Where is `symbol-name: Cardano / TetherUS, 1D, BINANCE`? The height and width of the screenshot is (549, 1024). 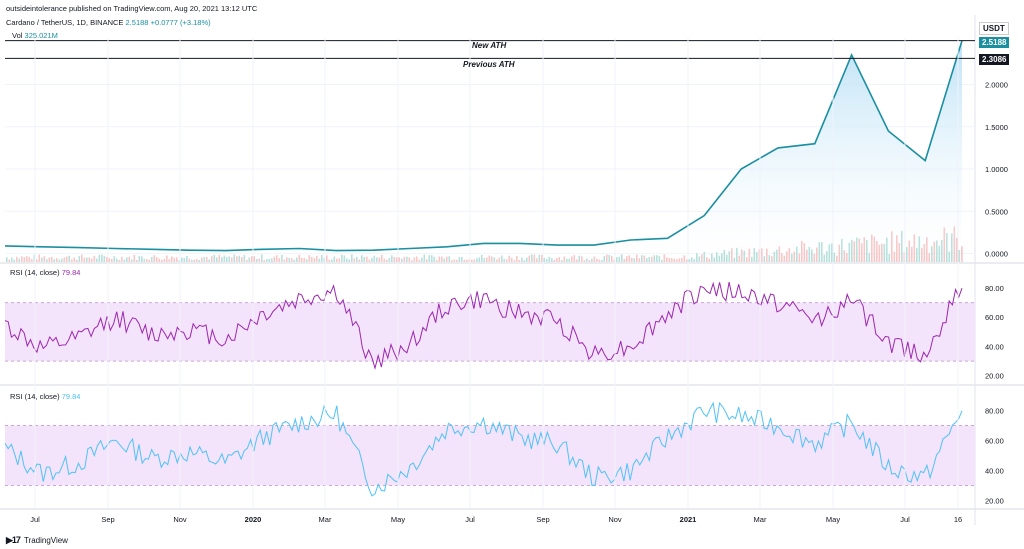
symbol-name: Cardano / TetherUS, 1D, BINANCE is located at coordinates (65, 22).